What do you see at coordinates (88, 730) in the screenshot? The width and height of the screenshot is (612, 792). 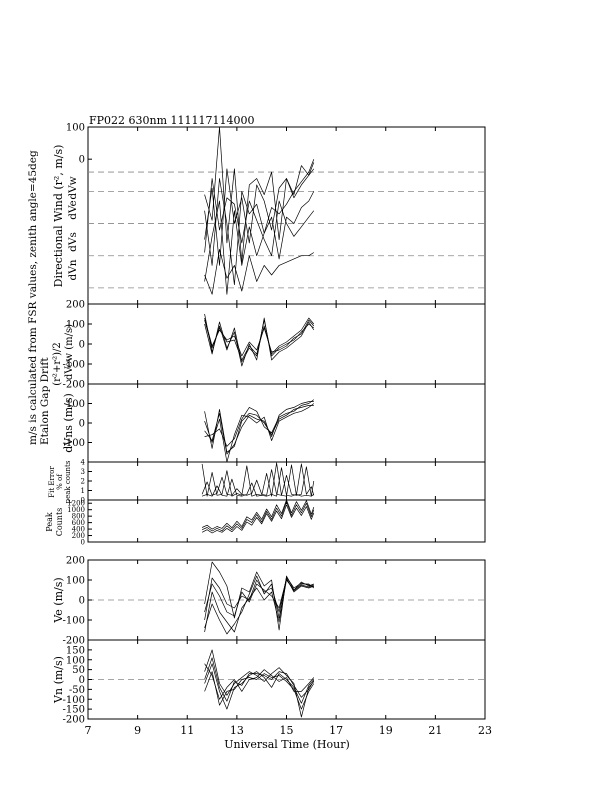 I see `x-tick-label: 7` at bounding box center [88, 730].